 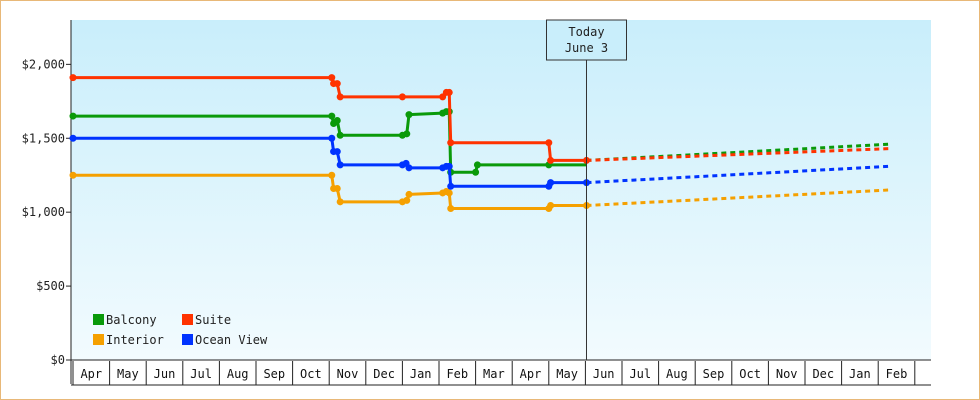 I want to click on legend-label-ocean-view: Ocean View, so click(x=231, y=340).